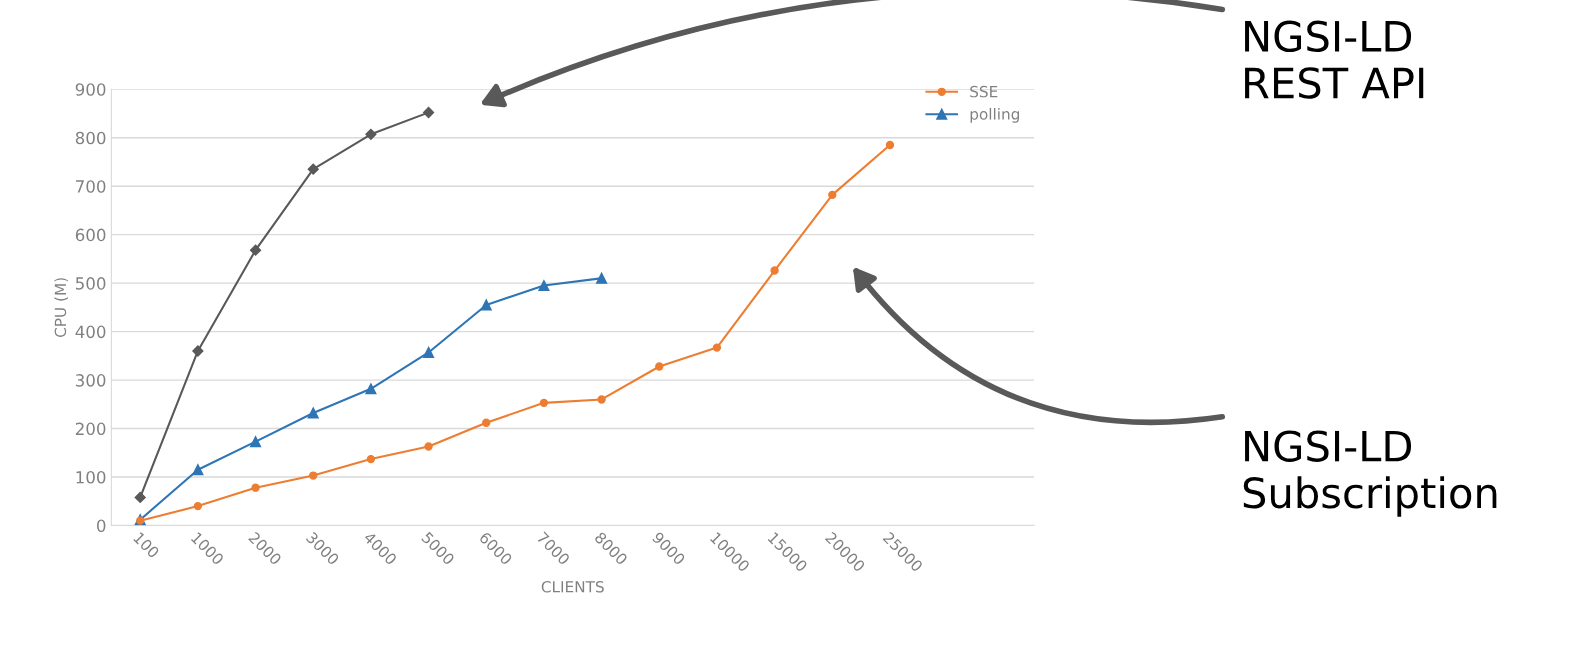  I want to click on legend-label: SSE, so click(984, 91).